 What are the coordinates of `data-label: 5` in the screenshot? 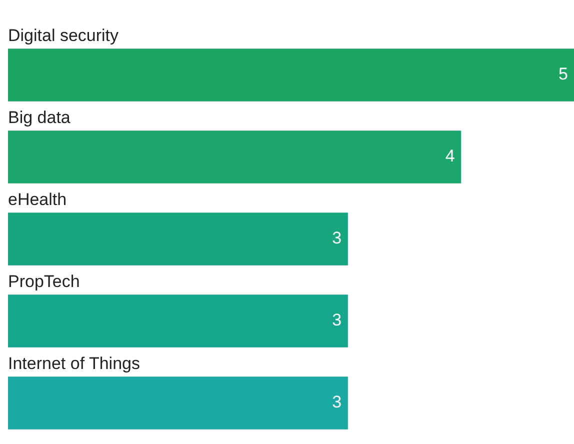 It's located at (563, 74).